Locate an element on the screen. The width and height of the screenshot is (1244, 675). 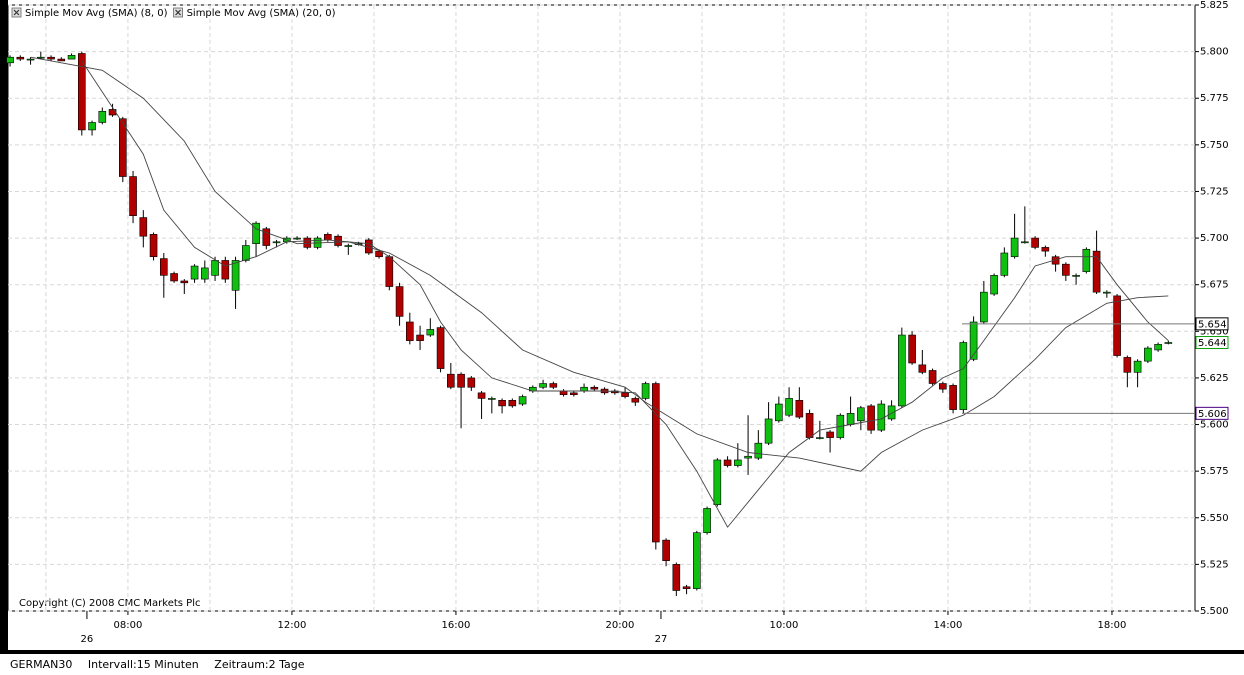
y-tick-label: 5.625 is located at coordinates (1214, 378).